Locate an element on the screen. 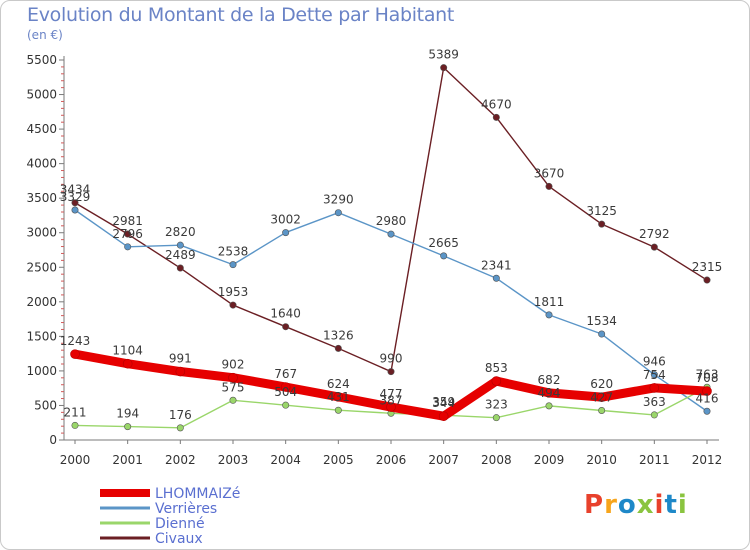 Image resolution: width=750 pixels, height=550 pixels. data-label: 427 is located at coordinates (601, 397).